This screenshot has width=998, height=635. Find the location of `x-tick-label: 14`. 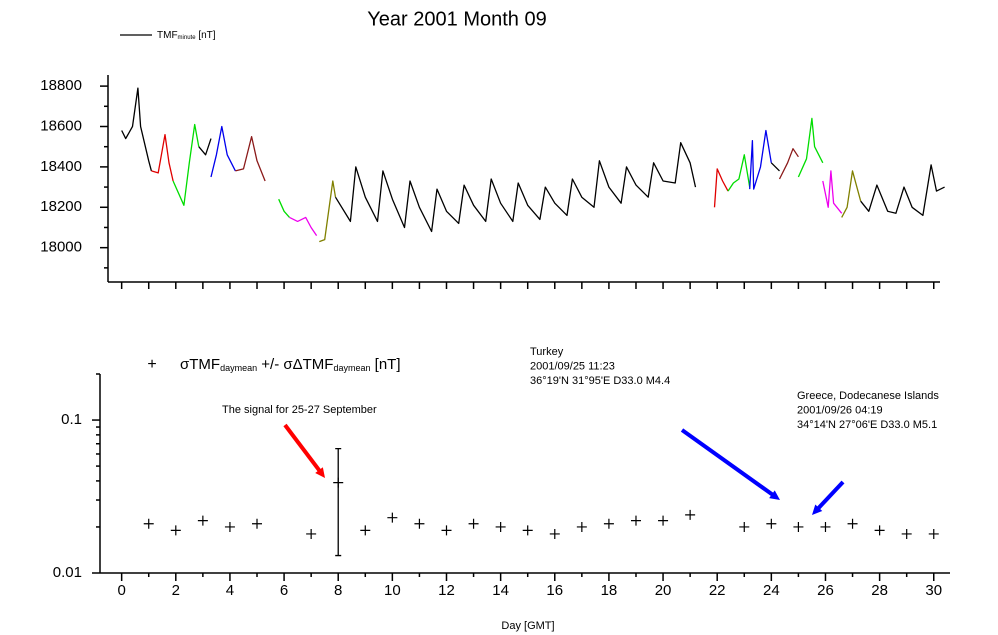

x-tick-label: 14 is located at coordinates (500, 590).